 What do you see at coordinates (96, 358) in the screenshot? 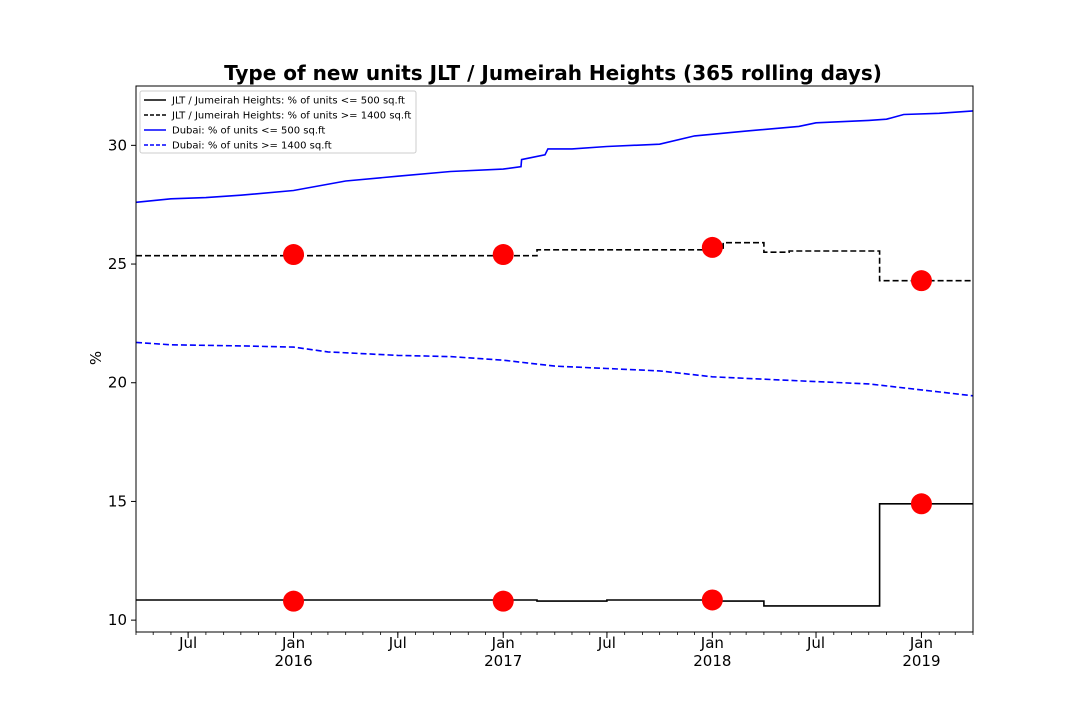
I see `y-axis-label: %` at bounding box center [96, 358].